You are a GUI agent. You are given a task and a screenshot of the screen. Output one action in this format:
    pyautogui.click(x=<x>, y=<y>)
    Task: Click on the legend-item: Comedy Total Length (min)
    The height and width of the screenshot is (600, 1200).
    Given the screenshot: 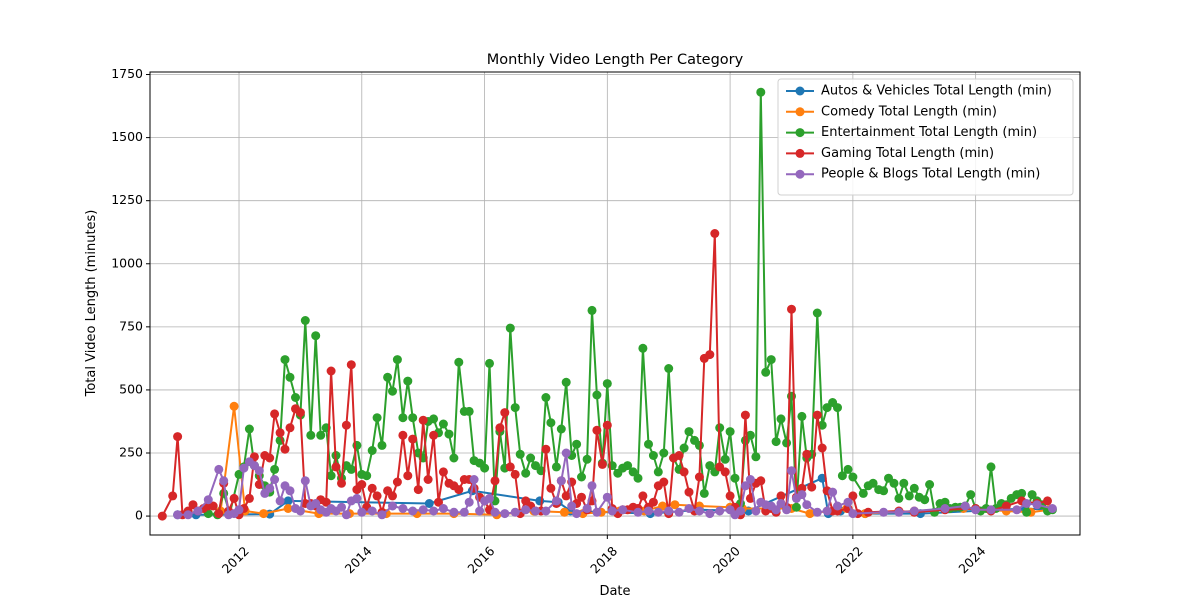 What is the action you would take?
    pyautogui.click(x=891, y=111)
    